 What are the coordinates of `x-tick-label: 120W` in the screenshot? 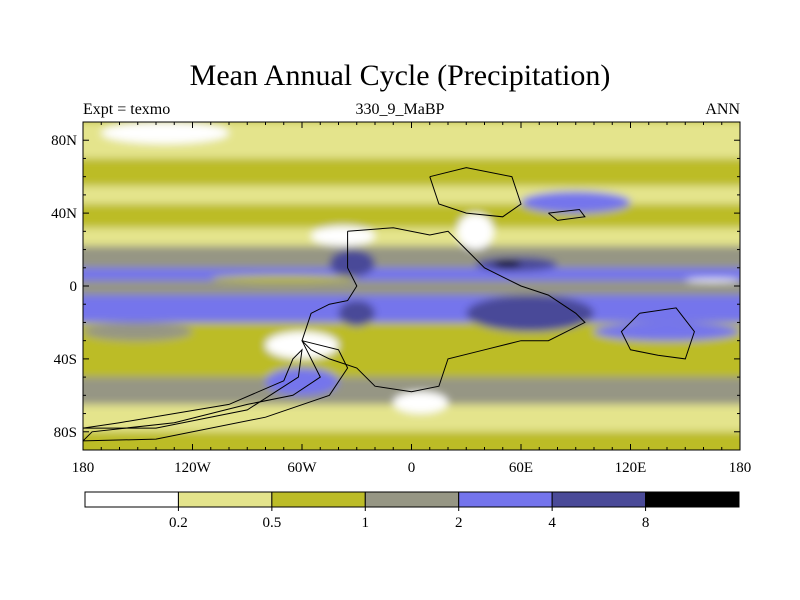 It's located at (193, 468).